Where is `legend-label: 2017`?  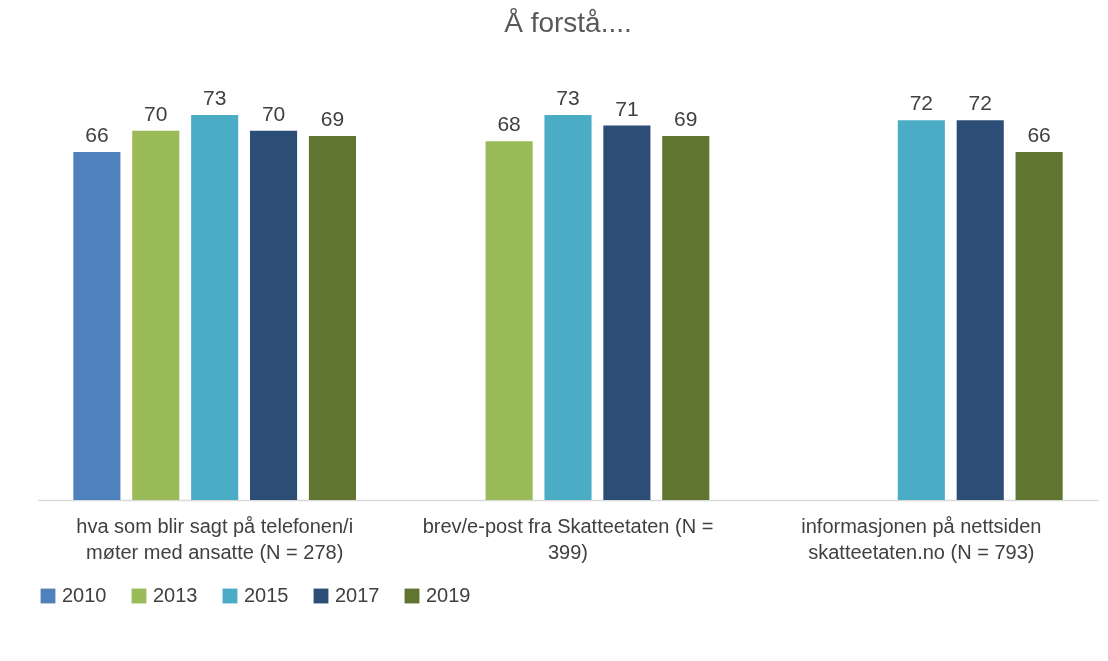 legend-label: 2017 is located at coordinates (357, 595).